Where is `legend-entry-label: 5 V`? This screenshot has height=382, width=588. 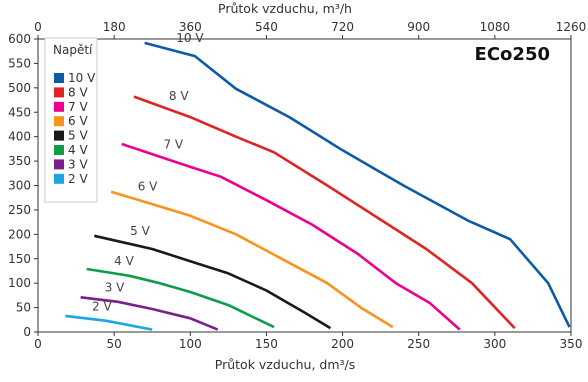 legend-entry-label: 5 V is located at coordinates (78, 136).